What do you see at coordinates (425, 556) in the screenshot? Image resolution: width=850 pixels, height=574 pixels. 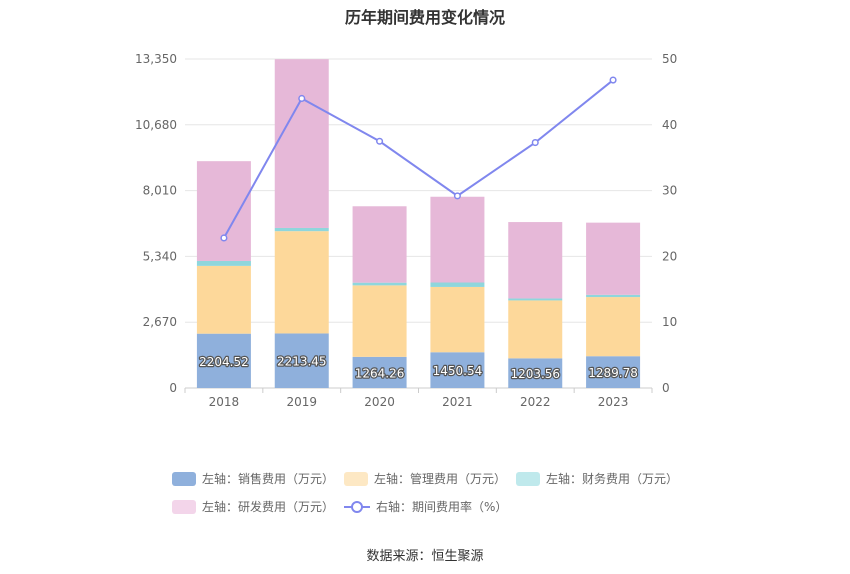 I see `data-source: 数据来源：恒生聚源` at bounding box center [425, 556].